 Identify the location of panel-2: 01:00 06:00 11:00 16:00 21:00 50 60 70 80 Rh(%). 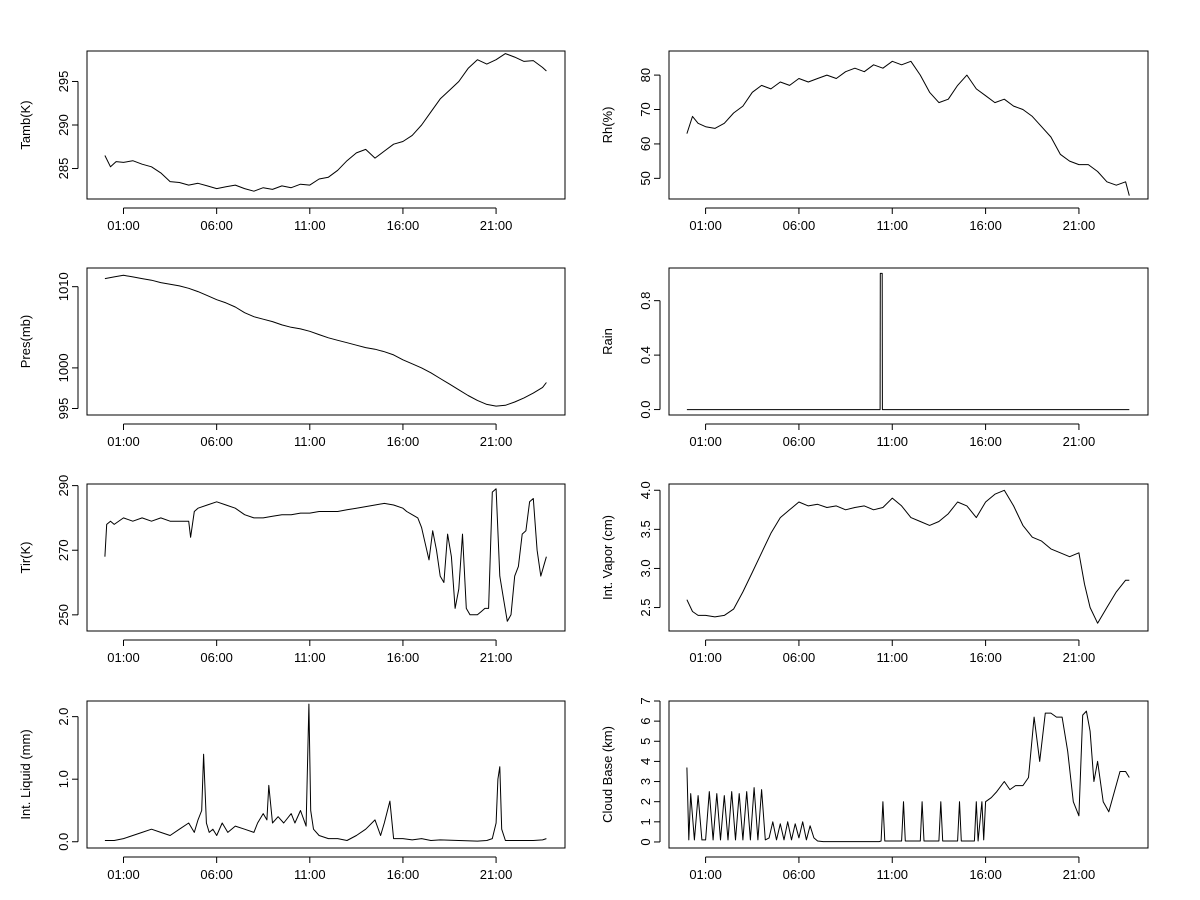
(874, 141).